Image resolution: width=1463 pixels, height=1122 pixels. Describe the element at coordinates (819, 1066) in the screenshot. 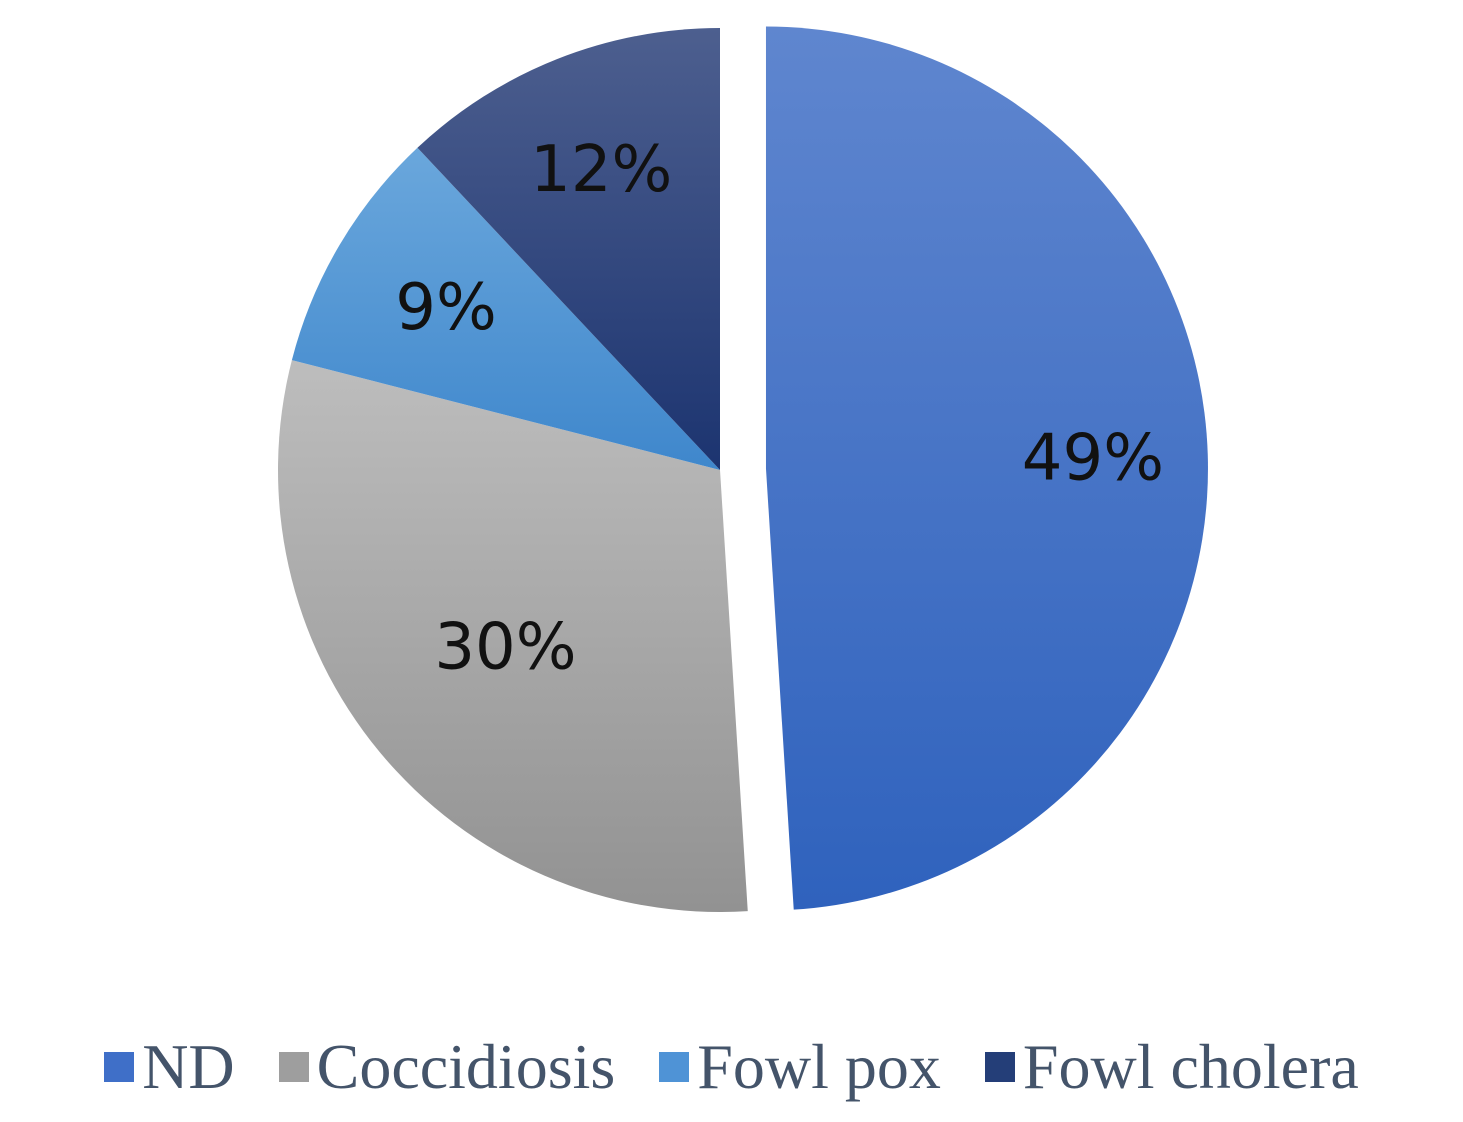

I see `legend-label-fowl-pox: Fowl pox` at that location.